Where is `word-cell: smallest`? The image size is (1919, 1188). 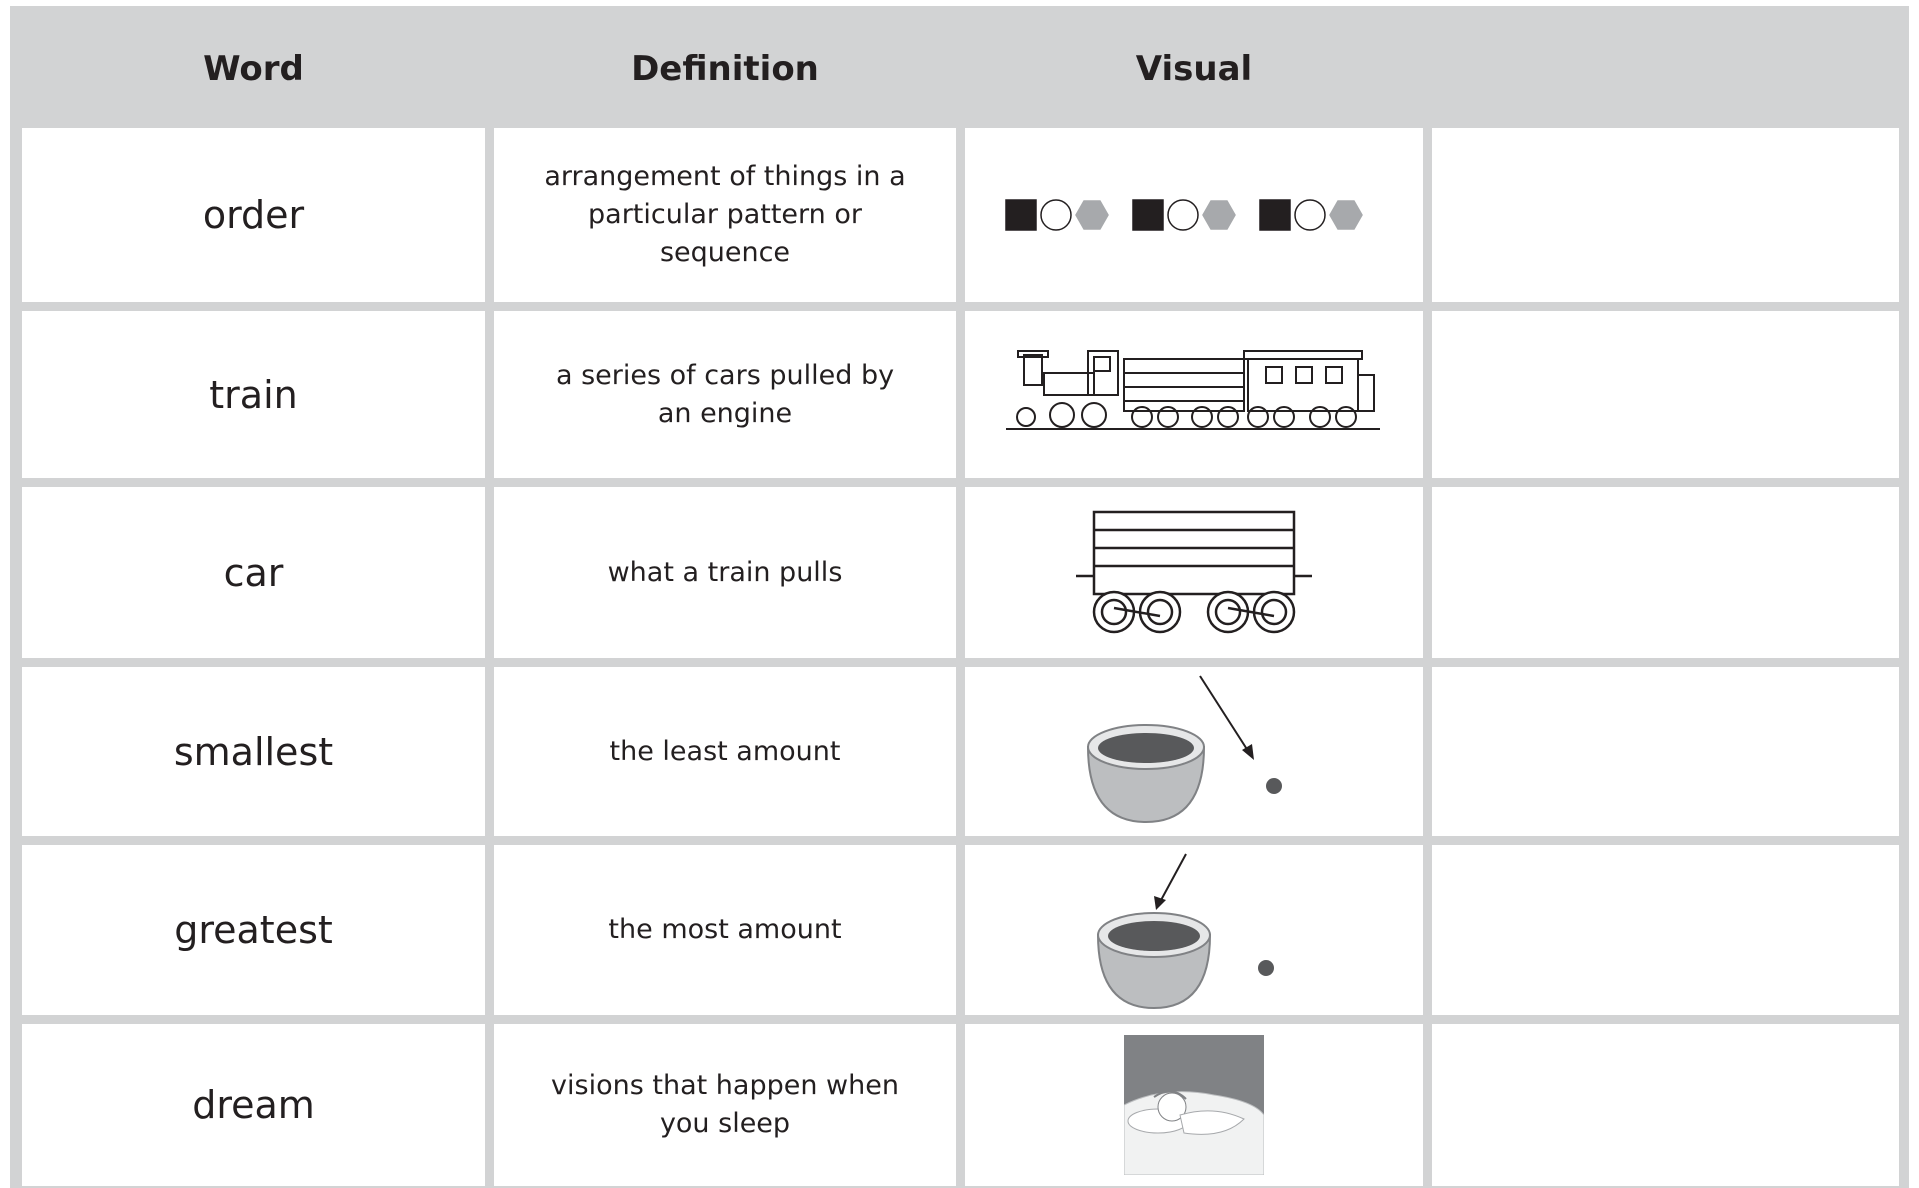
word-cell: smallest is located at coordinates (253, 751).